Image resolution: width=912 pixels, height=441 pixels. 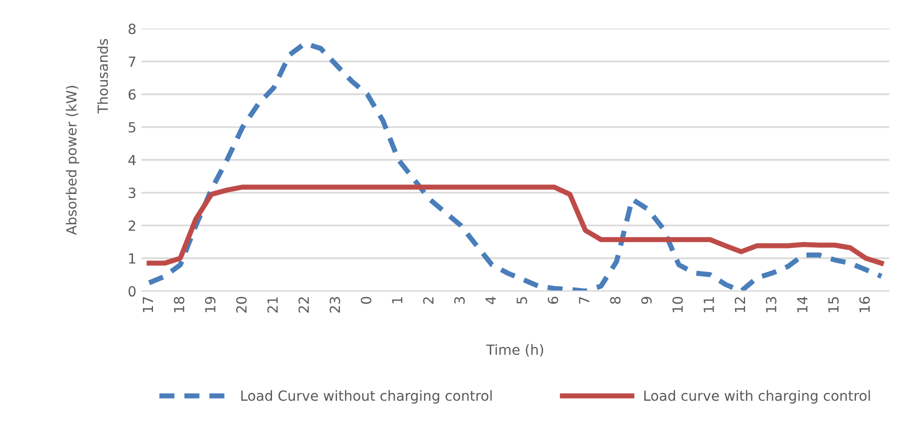 I want to click on x-tick-label: 14, so click(x=802, y=304).